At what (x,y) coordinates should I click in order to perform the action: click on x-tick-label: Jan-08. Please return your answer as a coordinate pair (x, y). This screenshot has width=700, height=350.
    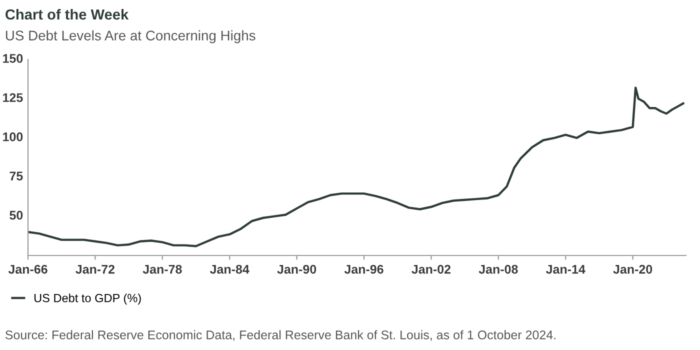
    Looking at the image, I should click on (498, 269).